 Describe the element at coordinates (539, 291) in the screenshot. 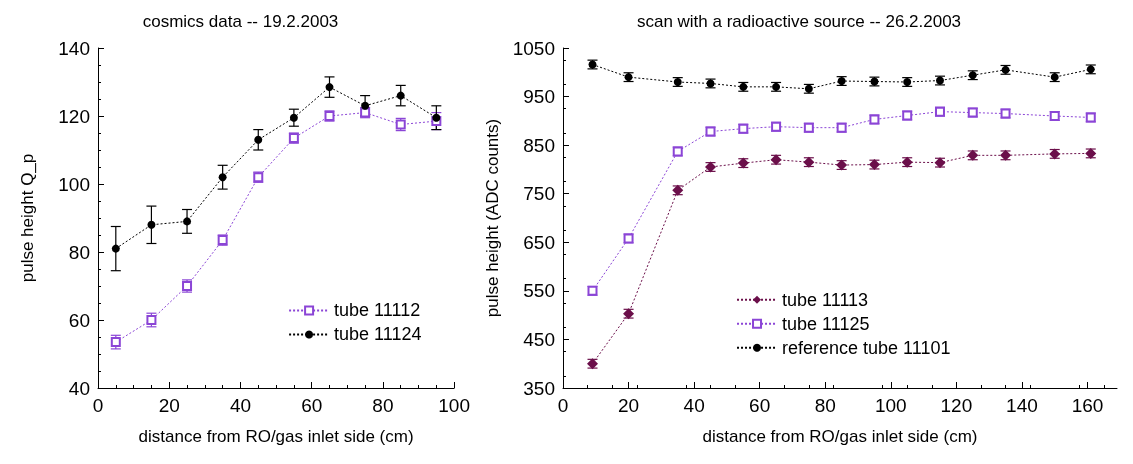

I see `y-tick-label: 550` at that location.